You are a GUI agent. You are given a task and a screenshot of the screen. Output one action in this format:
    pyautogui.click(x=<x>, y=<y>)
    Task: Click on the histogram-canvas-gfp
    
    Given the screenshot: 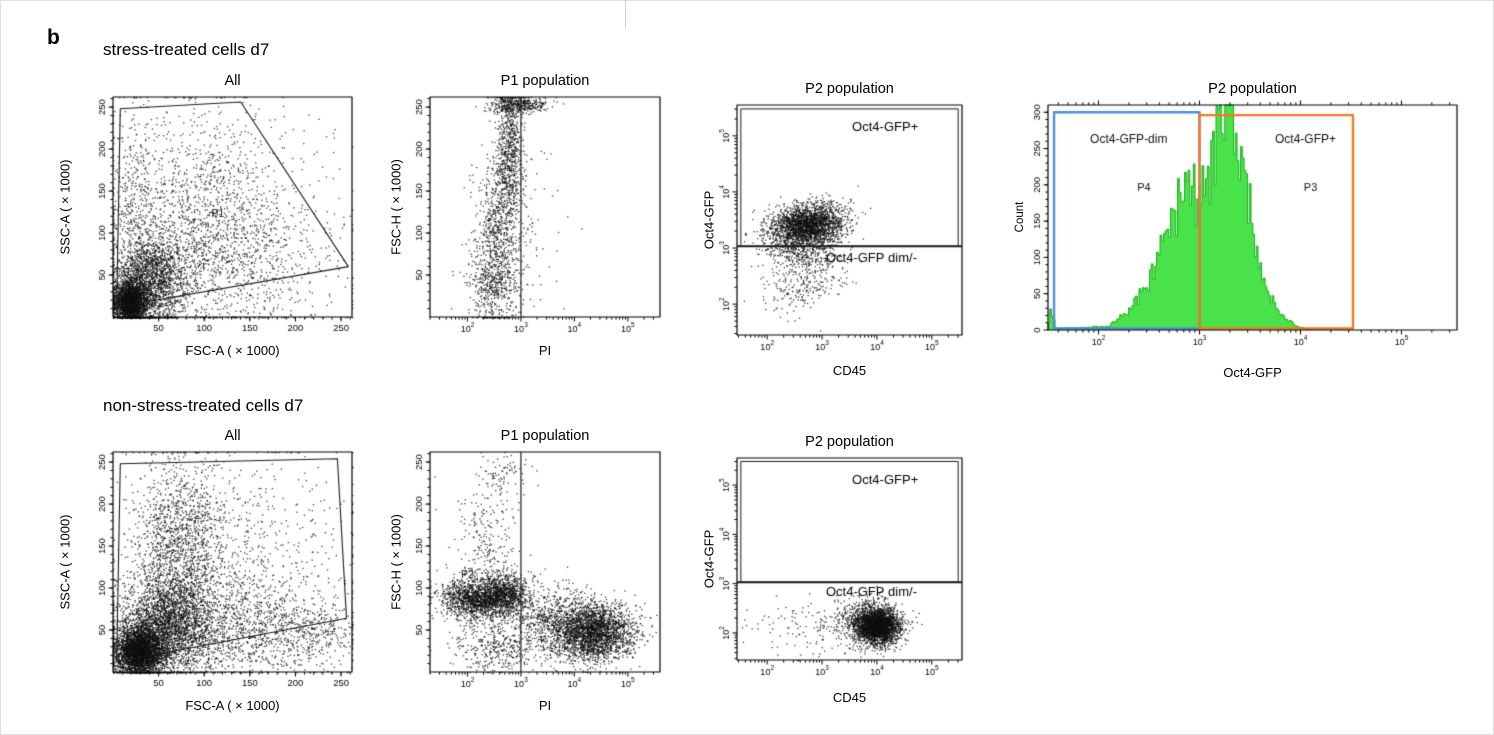 What is the action you would take?
    pyautogui.click(x=1237, y=230)
    